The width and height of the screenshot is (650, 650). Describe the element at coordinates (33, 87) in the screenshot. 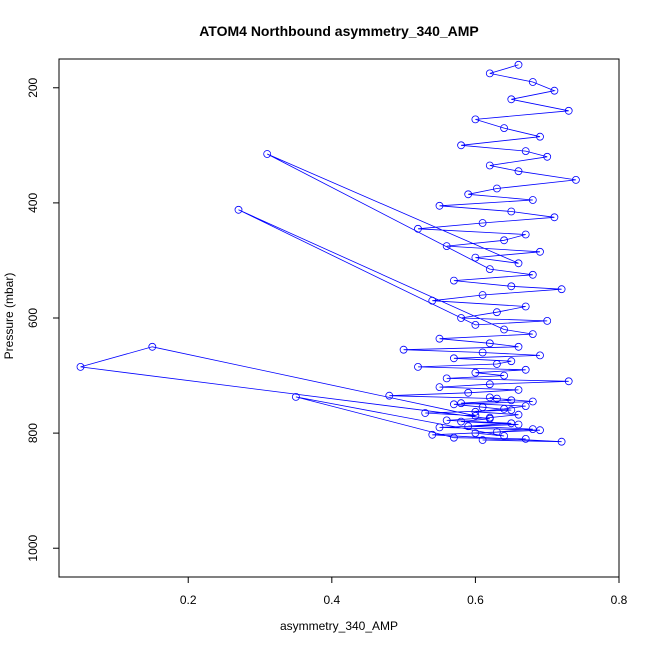

I see `y-tick-label: 200` at that location.